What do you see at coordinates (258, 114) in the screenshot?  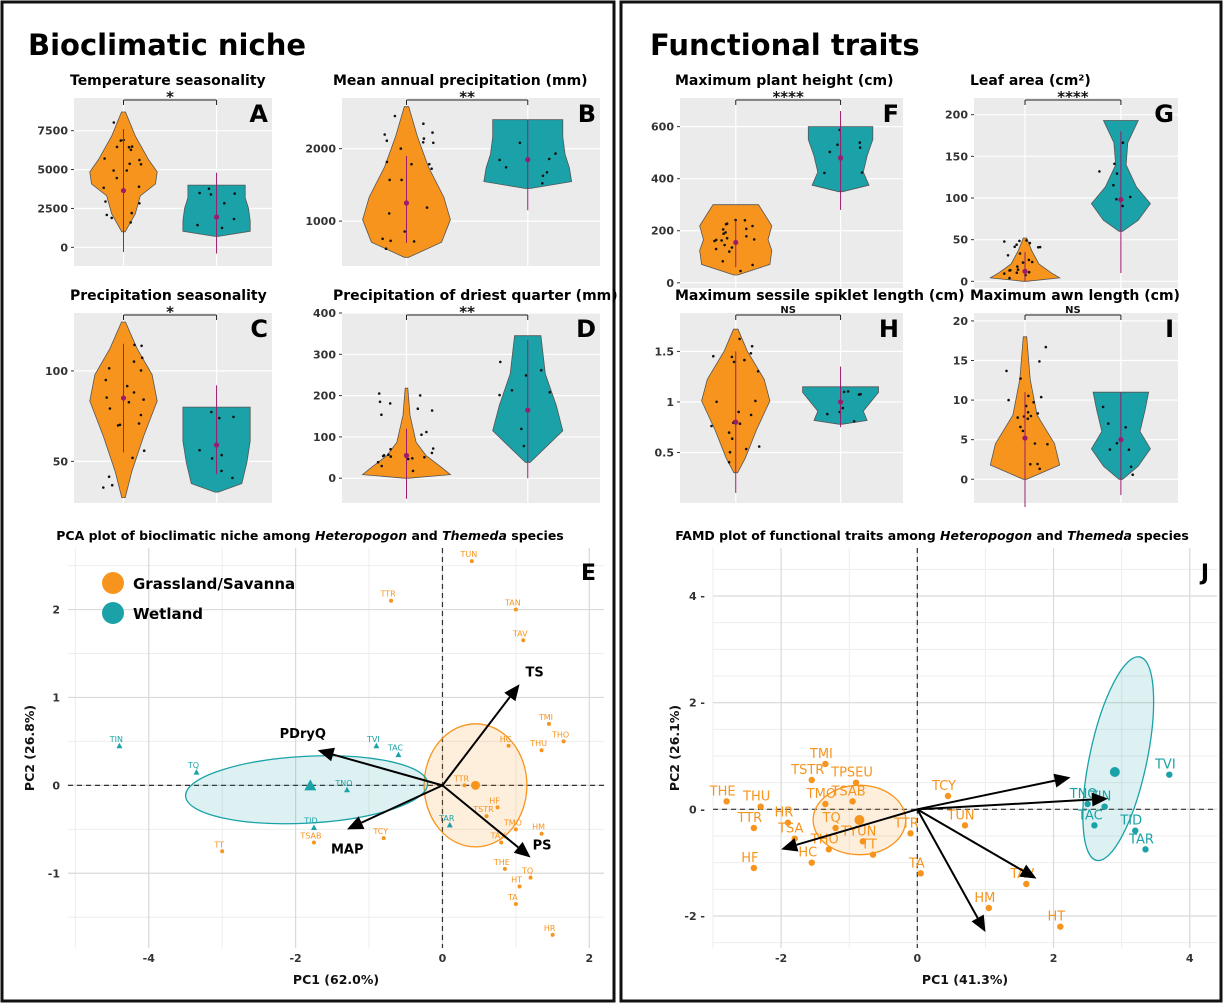 I see `panel-letter: A` at bounding box center [258, 114].